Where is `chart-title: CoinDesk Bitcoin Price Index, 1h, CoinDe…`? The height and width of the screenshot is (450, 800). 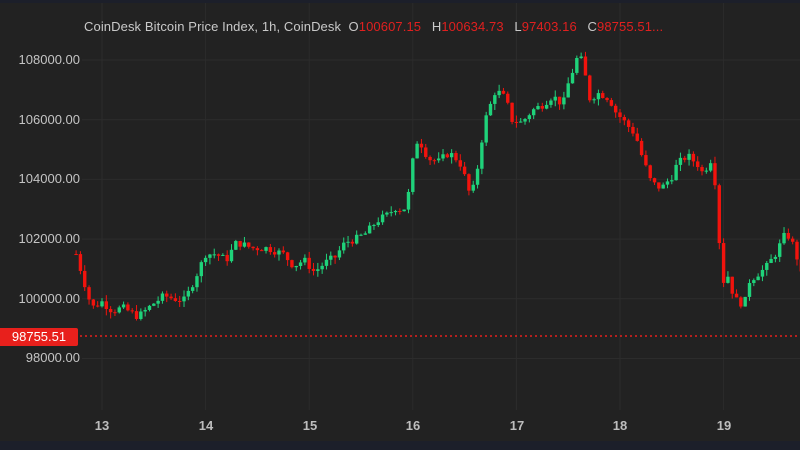
chart-title: CoinDesk Bitcoin Price Index, 1h, CoinDe… is located at coordinates (213, 26).